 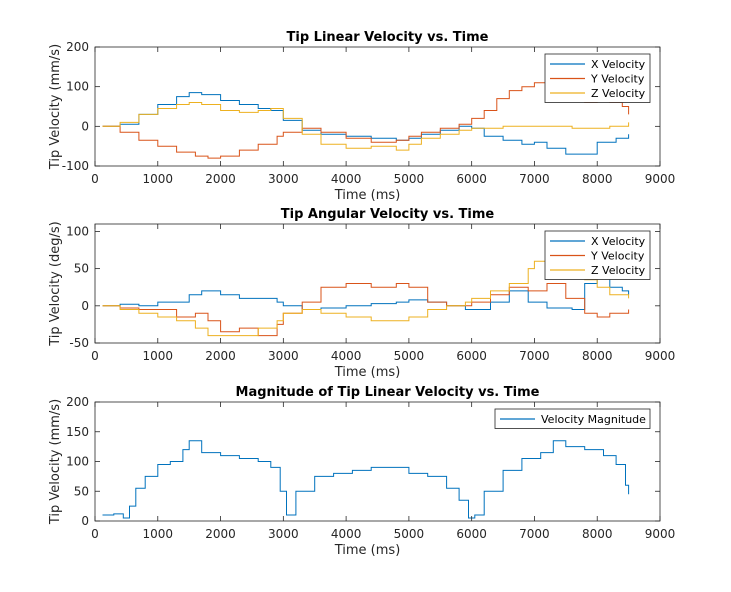 What do you see at coordinates (593, 419) in the screenshot?
I see `legend-entry: Velocity Magnitude` at bounding box center [593, 419].